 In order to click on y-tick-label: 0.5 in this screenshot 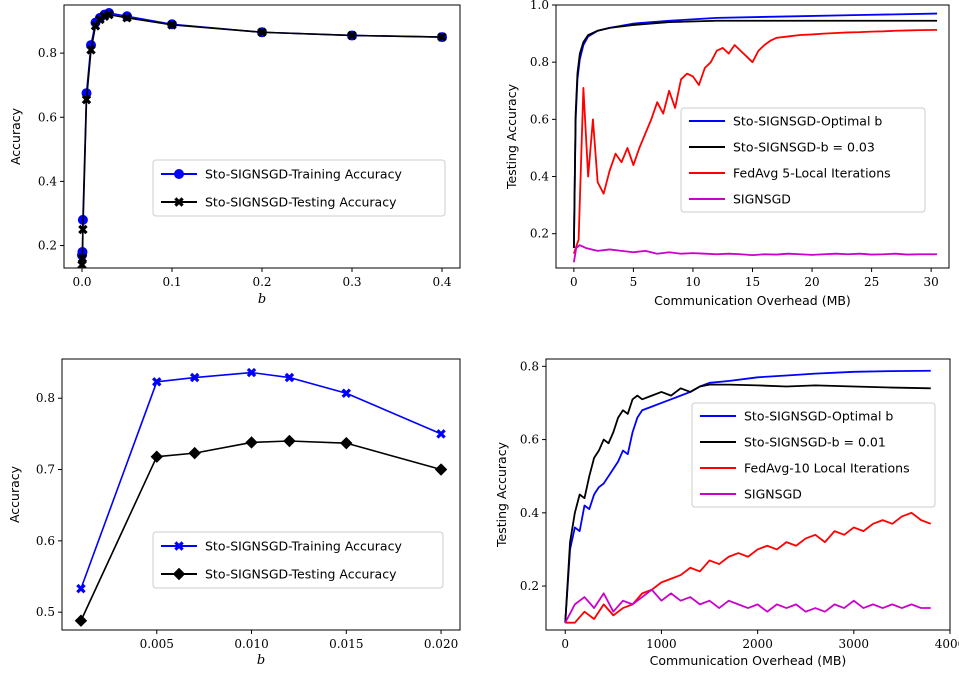, I will do `click(45, 612)`.